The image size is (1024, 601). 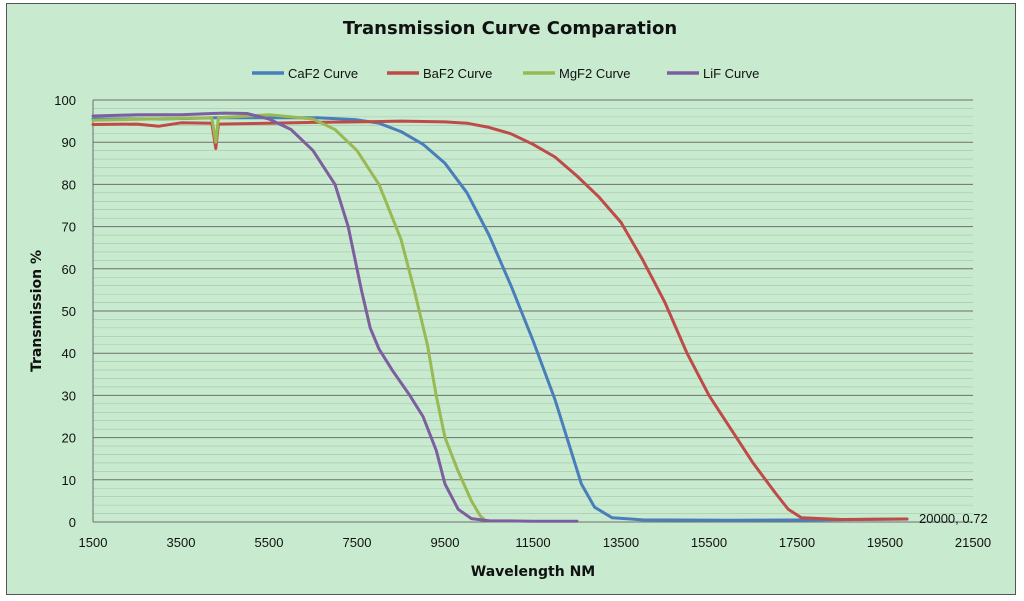 What do you see at coordinates (532, 542) in the screenshot?
I see `x-tick-label: 11500` at bounding box center [532, 542].